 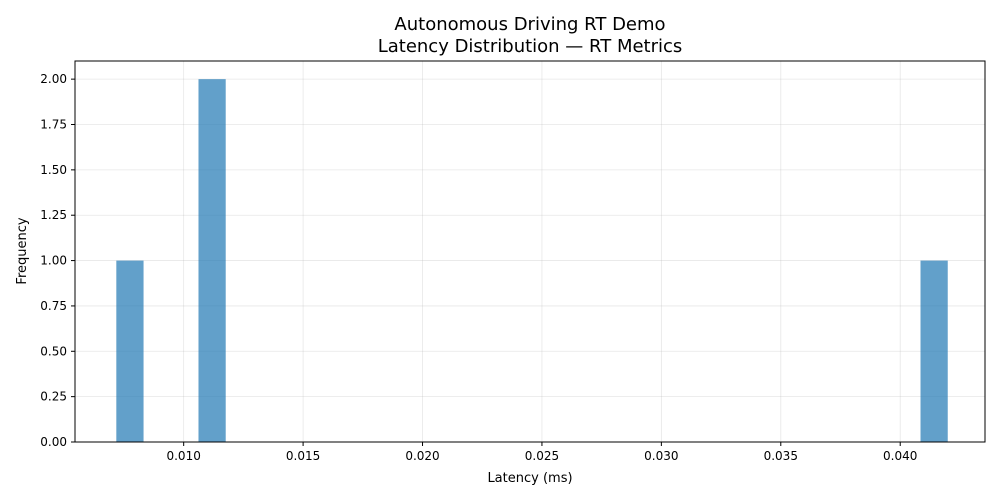 I want to click on y-tick-label: 1.25, so click(x=53, y=215).